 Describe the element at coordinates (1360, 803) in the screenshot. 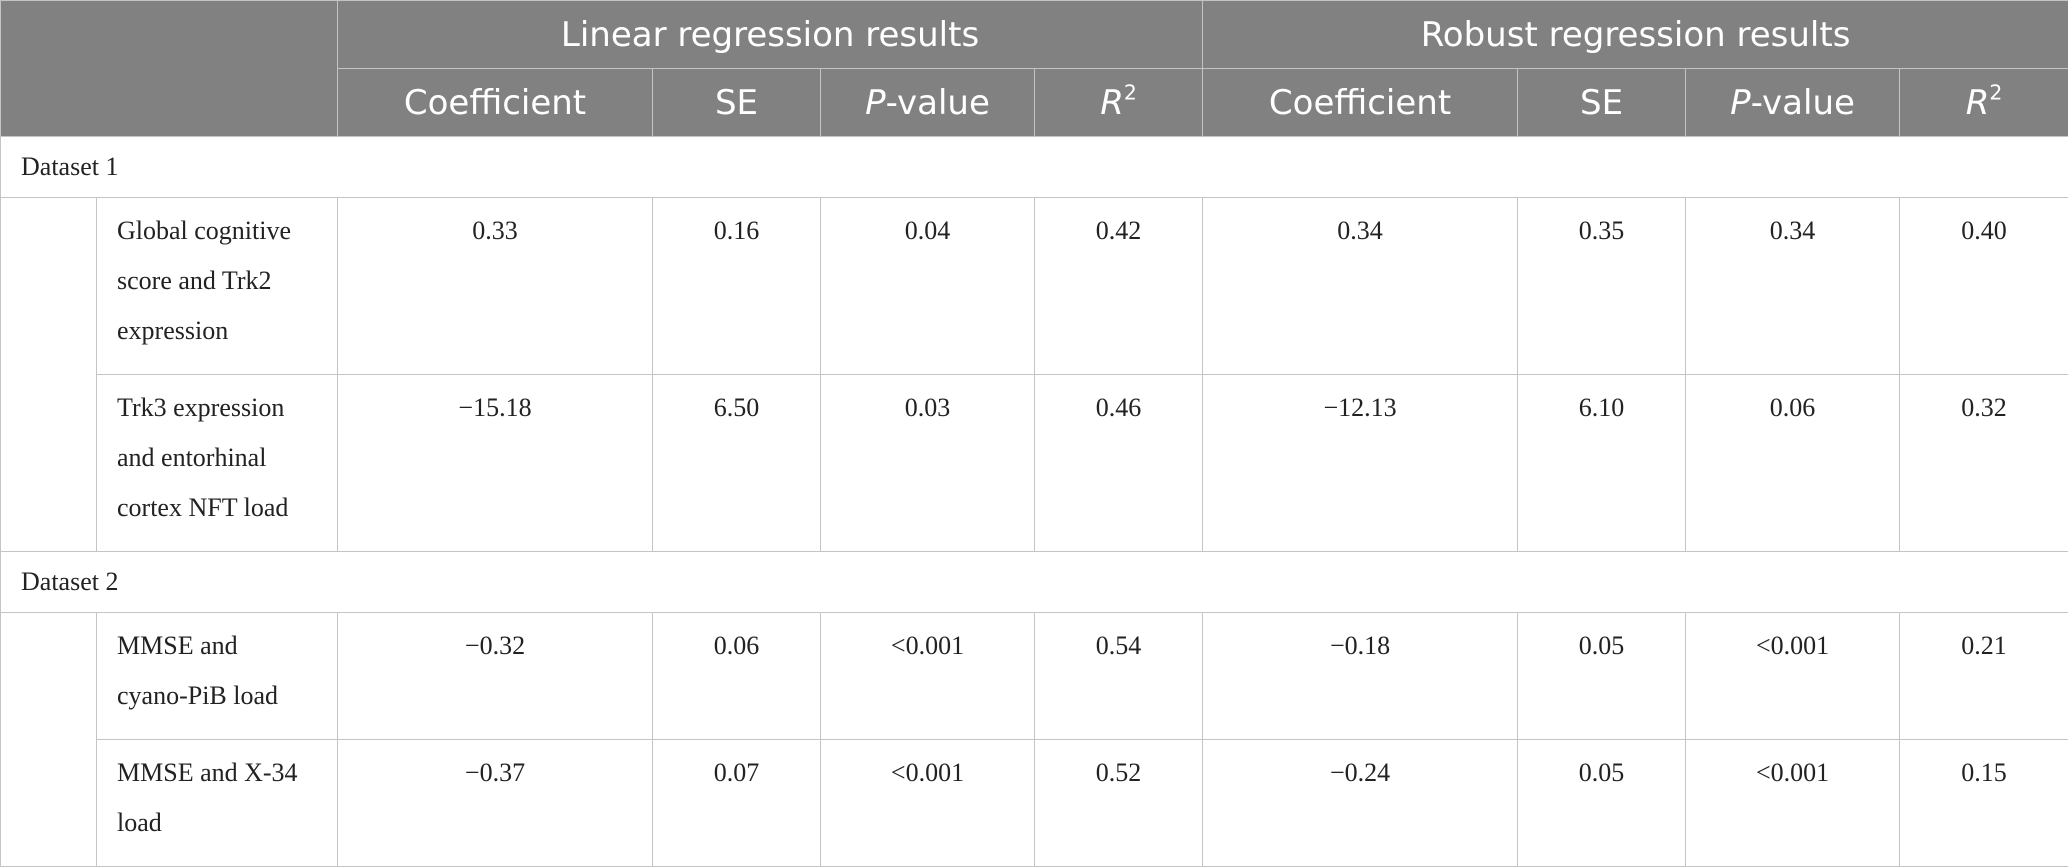

I see `robust-coefficient-cell: −0.24` at that location.